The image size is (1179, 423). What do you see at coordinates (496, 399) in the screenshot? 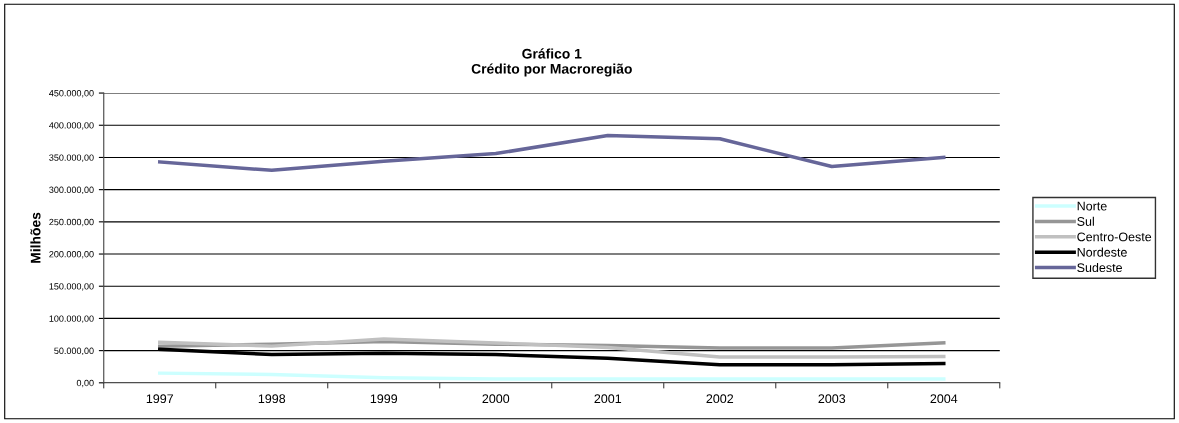
I see `x-tick-label: 2000` at bounding box center [496, 399].